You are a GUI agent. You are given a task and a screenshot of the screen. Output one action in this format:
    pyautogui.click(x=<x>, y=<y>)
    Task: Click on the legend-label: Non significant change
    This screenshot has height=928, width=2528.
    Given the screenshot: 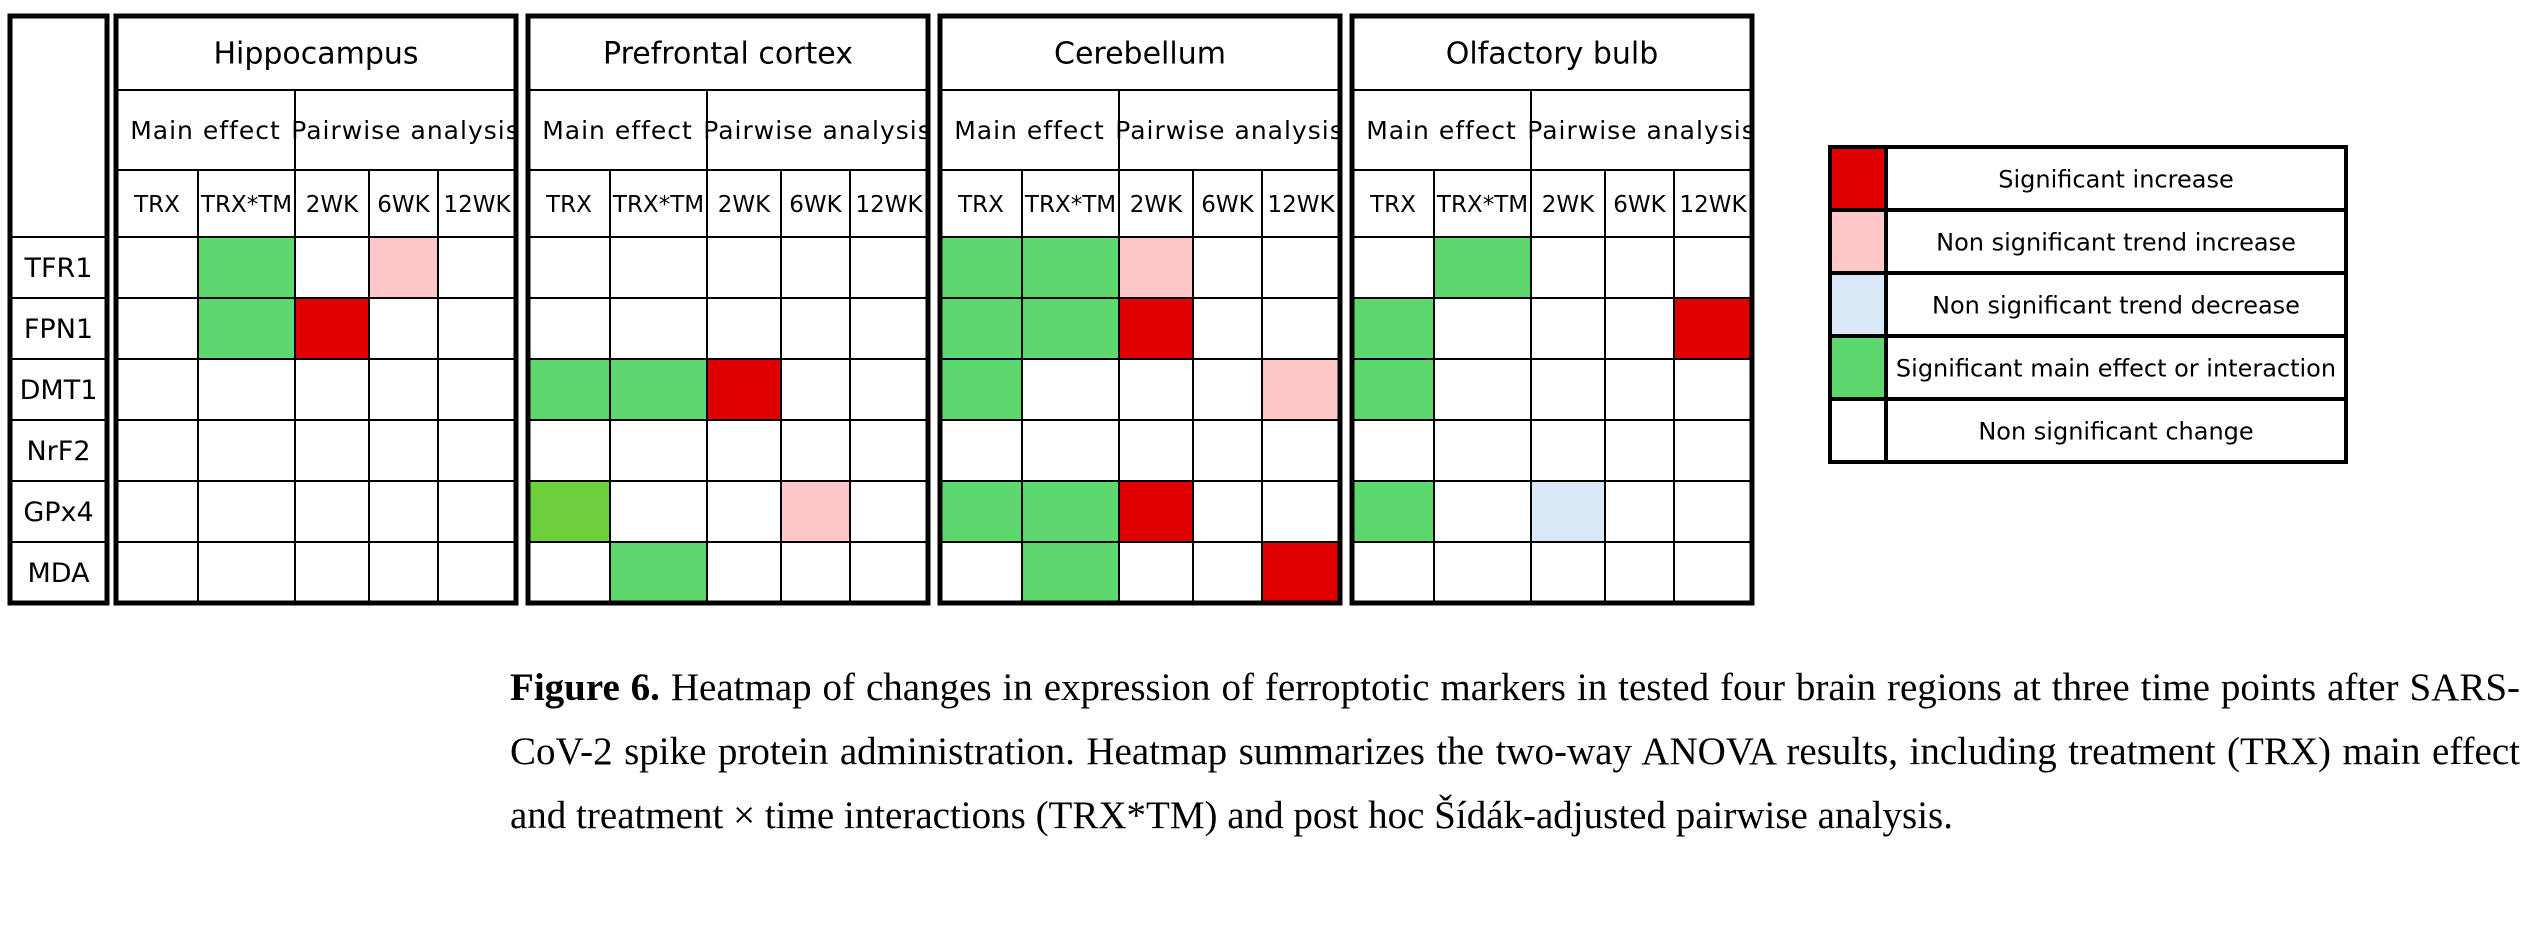 What is the action you would take?
    pyautogui.click(x=2115, y=432)
    